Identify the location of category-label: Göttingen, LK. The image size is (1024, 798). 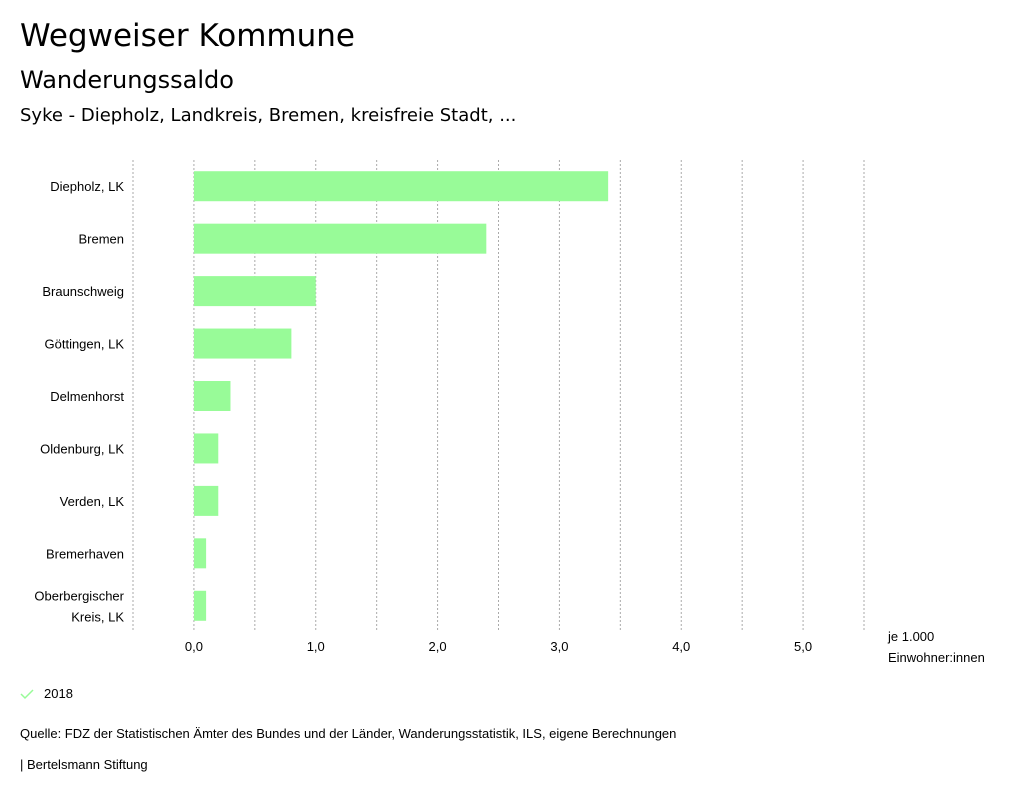
(85, 344).